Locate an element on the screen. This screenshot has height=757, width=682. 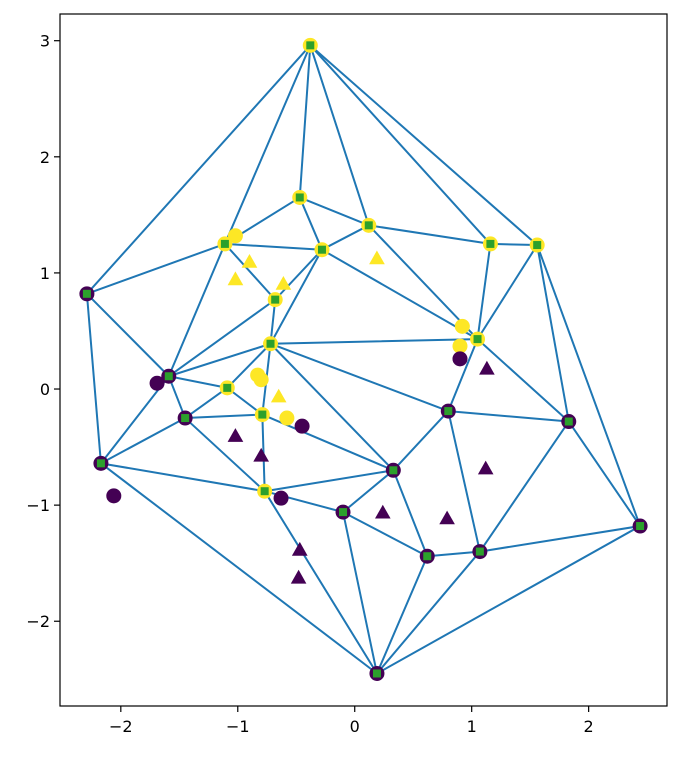
y-tick-label: −1 is located at coordinates (38, 505).